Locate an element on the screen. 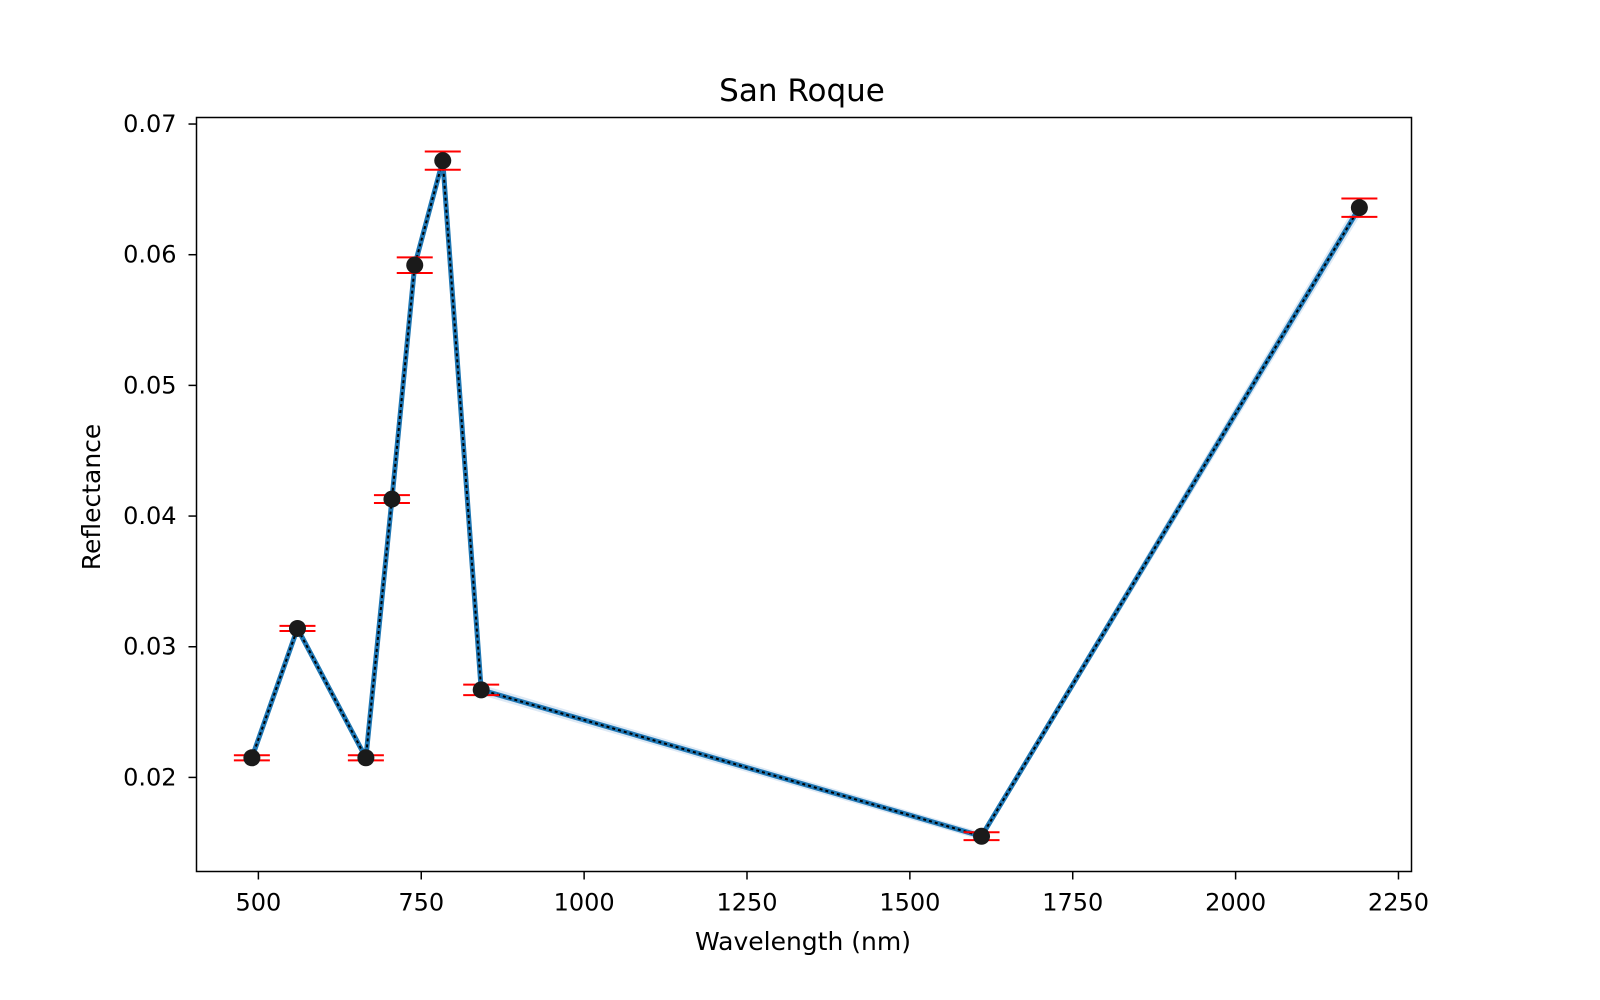 This screenshot has width=1600, height=1000. x-tick-label: 2250 is located at coordinates (1398, 903).